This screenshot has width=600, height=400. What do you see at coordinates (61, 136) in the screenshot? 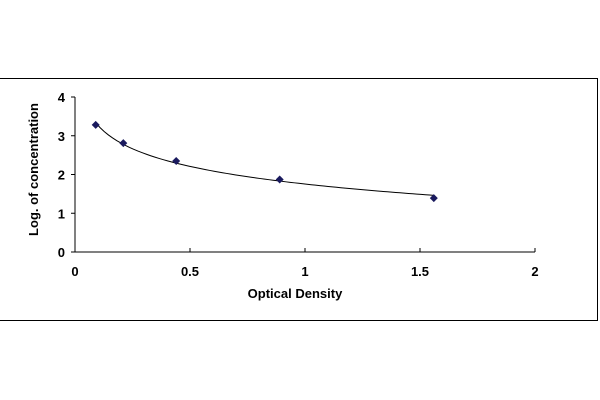
I see `y-tick-label: 3` at bounding box center [61, 136].